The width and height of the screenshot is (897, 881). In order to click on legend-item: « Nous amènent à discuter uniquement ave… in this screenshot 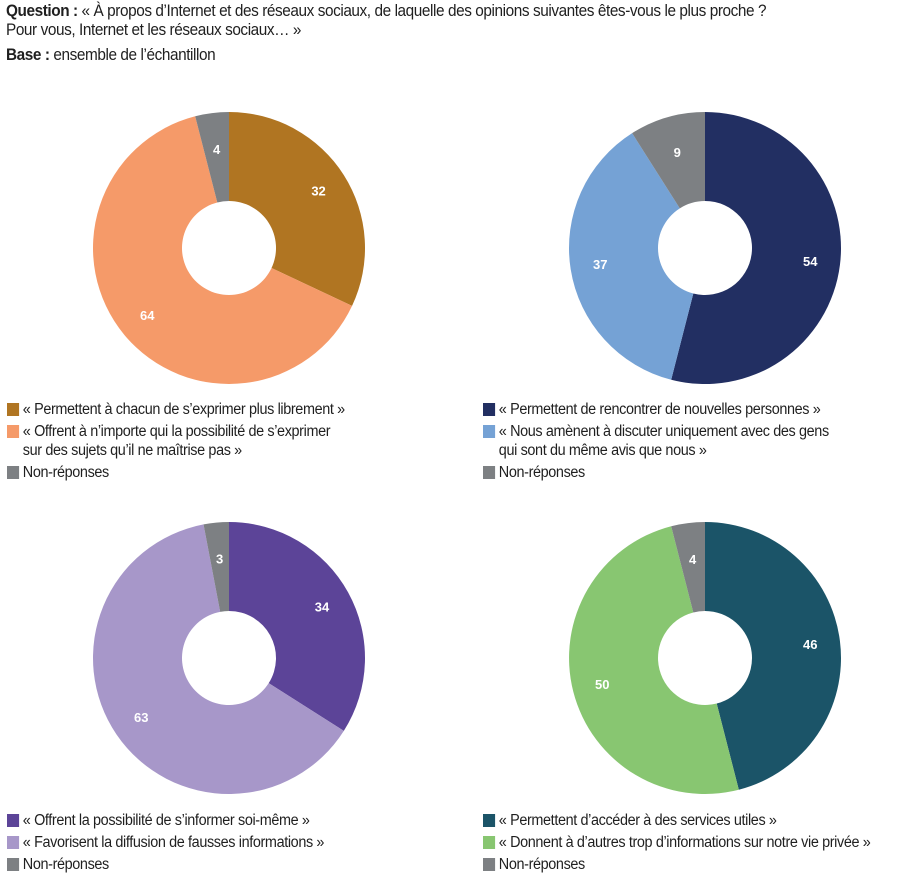, I will do `click(690, 441)`.